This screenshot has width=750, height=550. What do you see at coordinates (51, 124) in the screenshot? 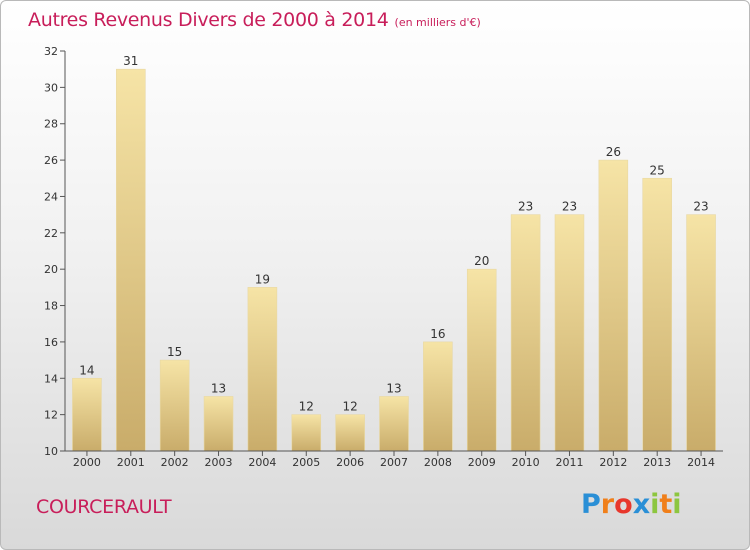
I see `y-tick-label: 28` at bounding box center [51, 124].